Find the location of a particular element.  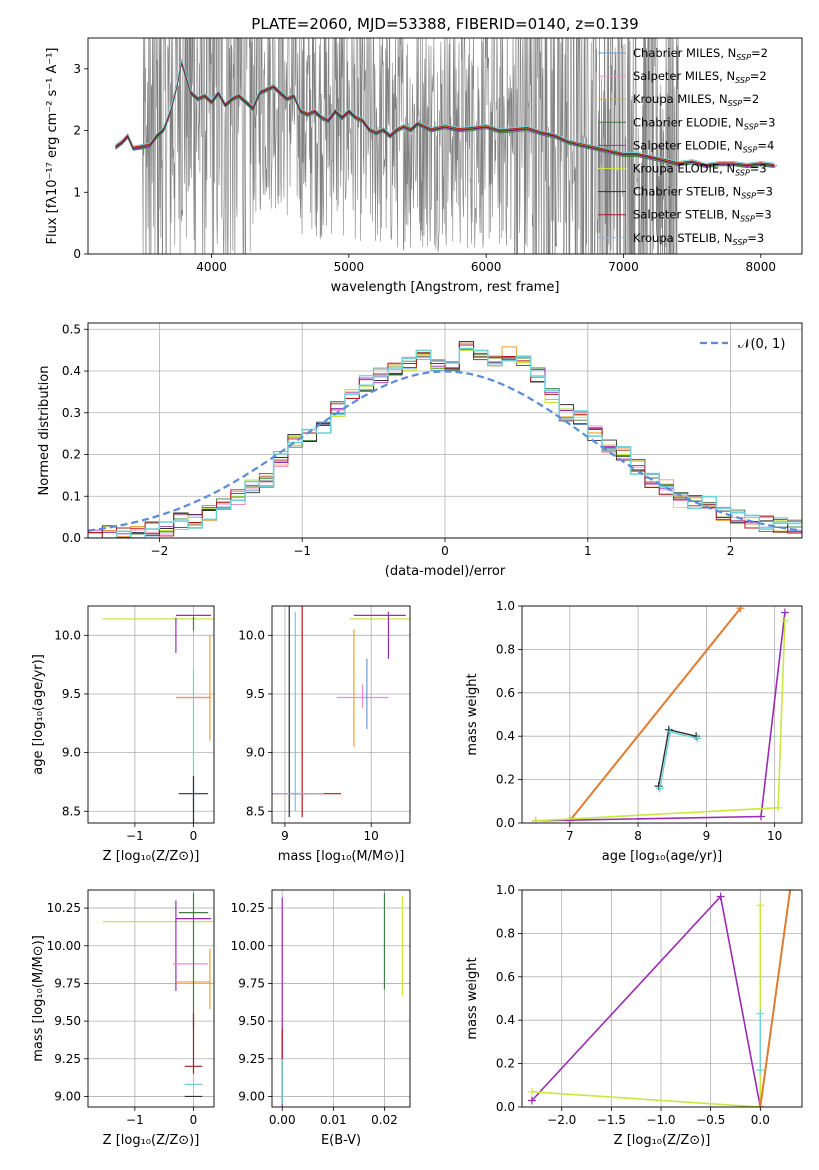

x-tick-label: −0.5 is located at coordinates (710, 1120).